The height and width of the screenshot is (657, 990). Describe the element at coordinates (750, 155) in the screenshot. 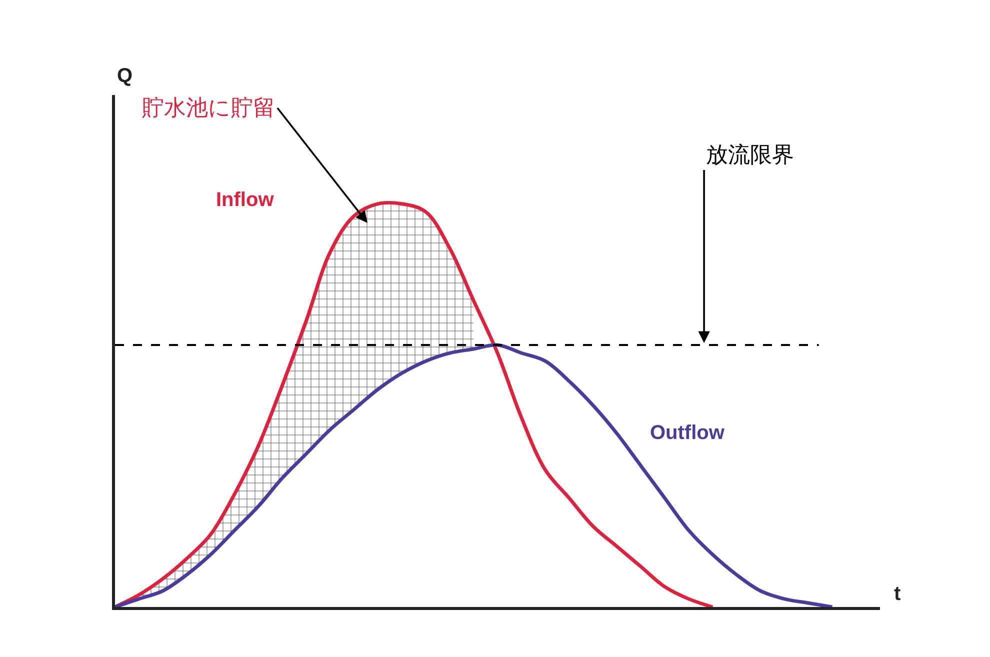

I see `ref-line-label: 放流限界` at that location.